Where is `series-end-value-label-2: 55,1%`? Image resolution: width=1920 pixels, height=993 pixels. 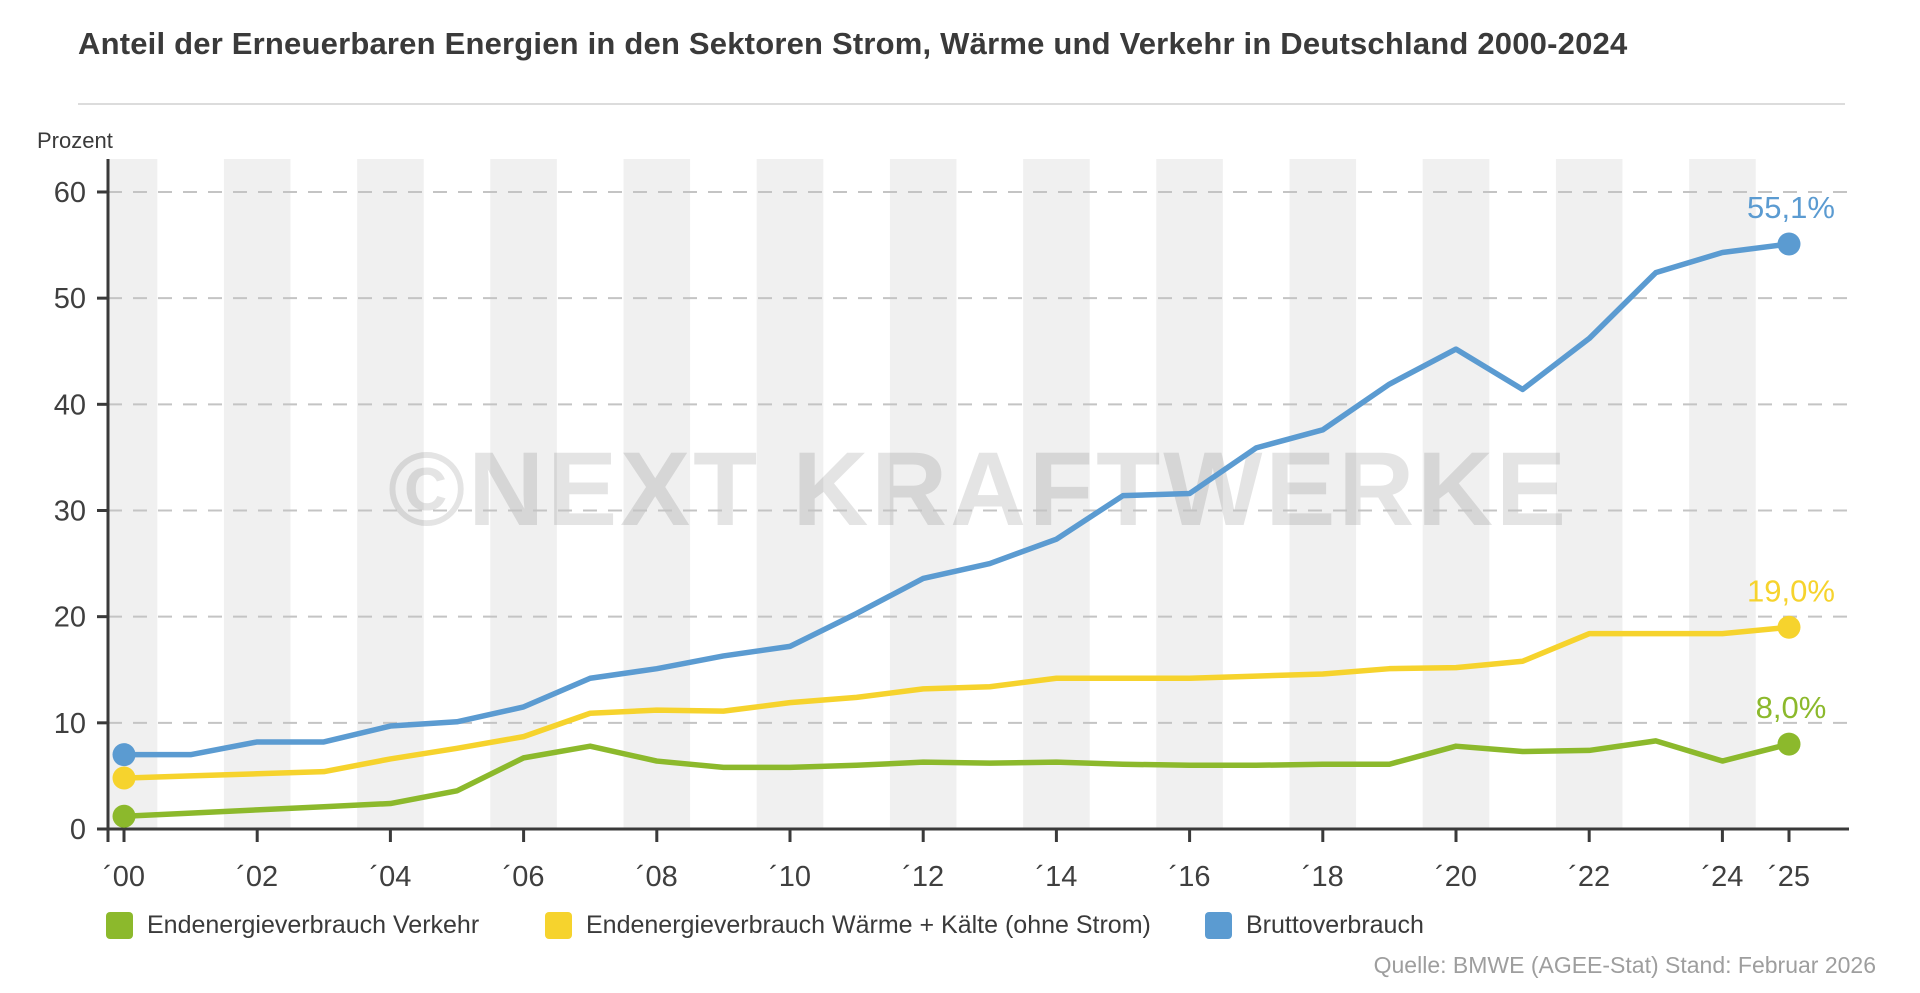
series-end-value-label-2: 55,1% is located at coordinates (1791, 207).